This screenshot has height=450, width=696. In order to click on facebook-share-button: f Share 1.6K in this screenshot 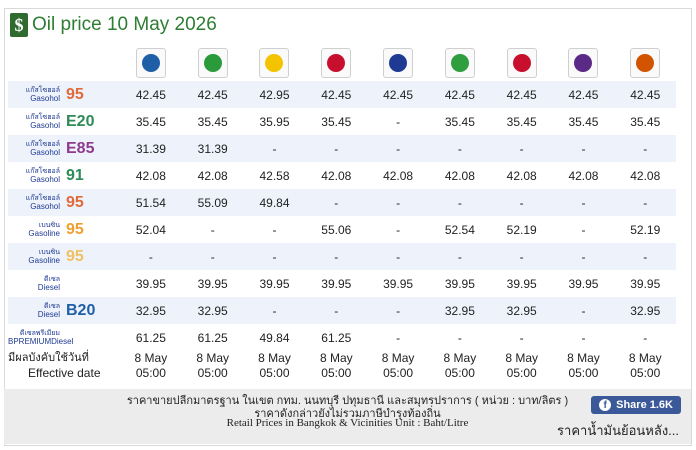, I will do `click(636, 405)`.